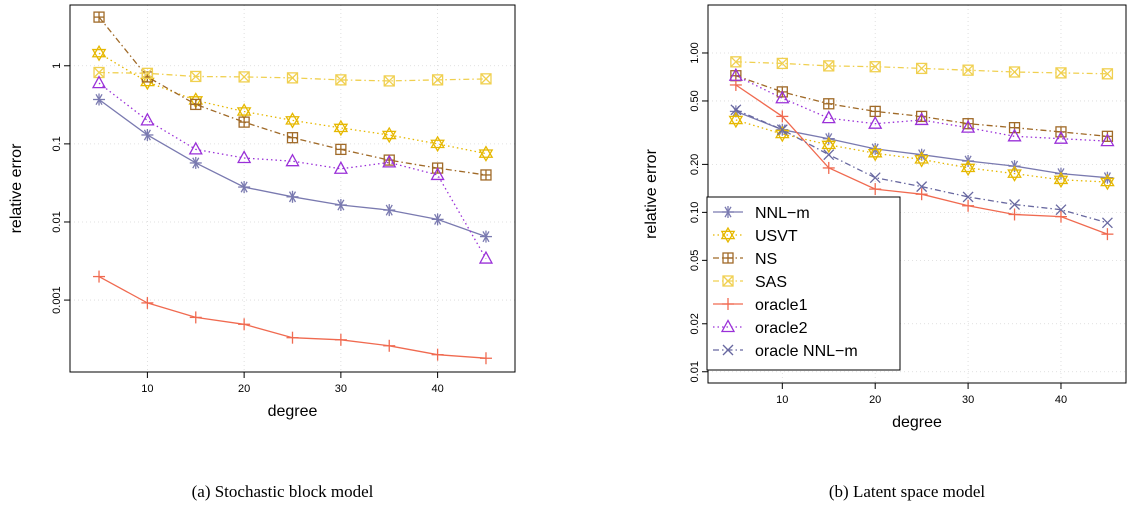  What do you see at coordinates (695, 260) in the screenshot?
I see `y-tick-label: 0.05` at bounding box center [695, 260].